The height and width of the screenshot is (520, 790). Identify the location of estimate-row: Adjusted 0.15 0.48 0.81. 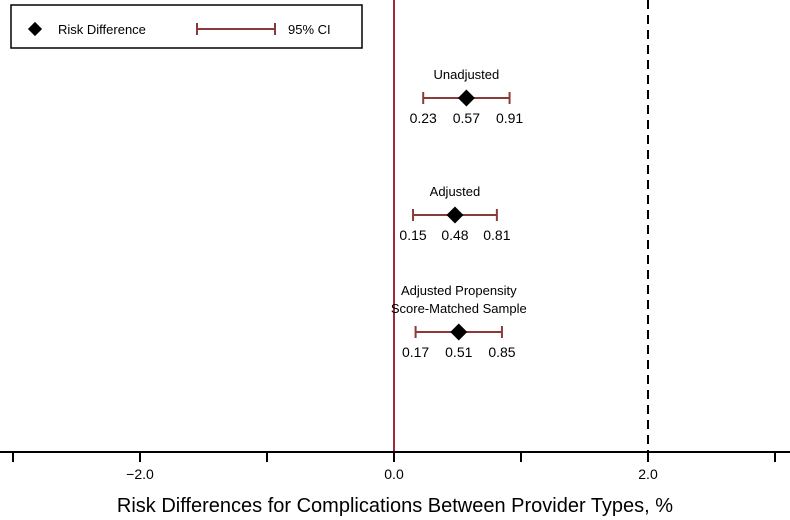
(454, 213).